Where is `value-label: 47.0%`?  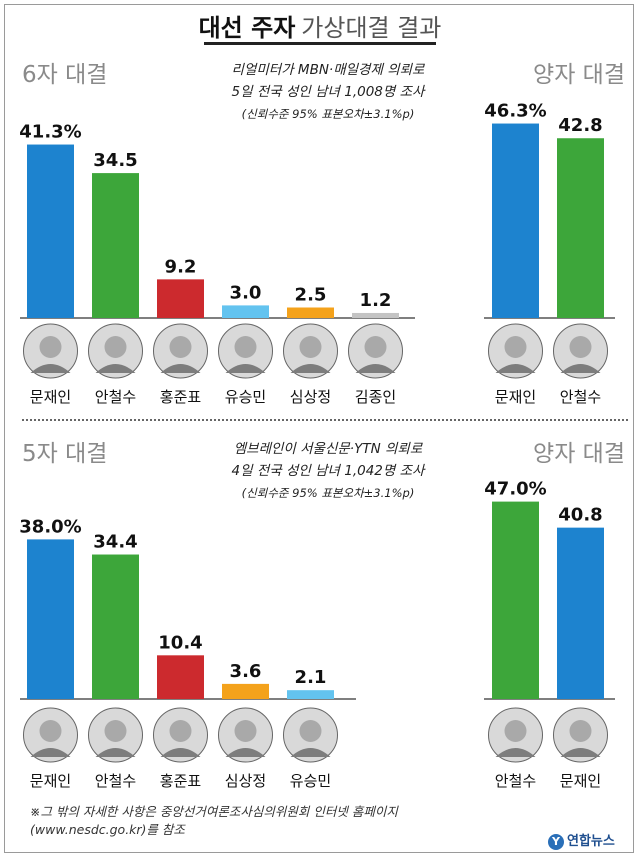 value-label: 47.0% is located at coordinates (515, 489).